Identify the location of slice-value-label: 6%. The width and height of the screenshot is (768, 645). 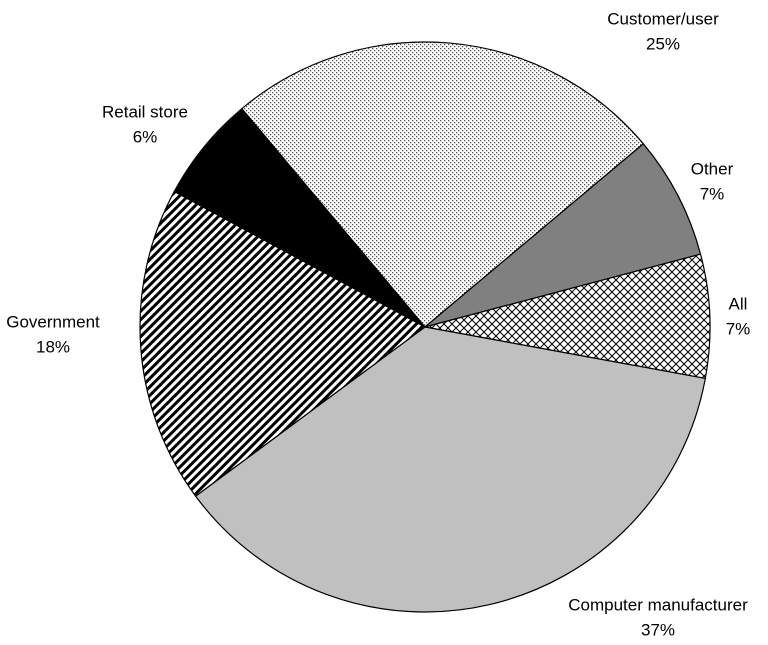
(145, 136).